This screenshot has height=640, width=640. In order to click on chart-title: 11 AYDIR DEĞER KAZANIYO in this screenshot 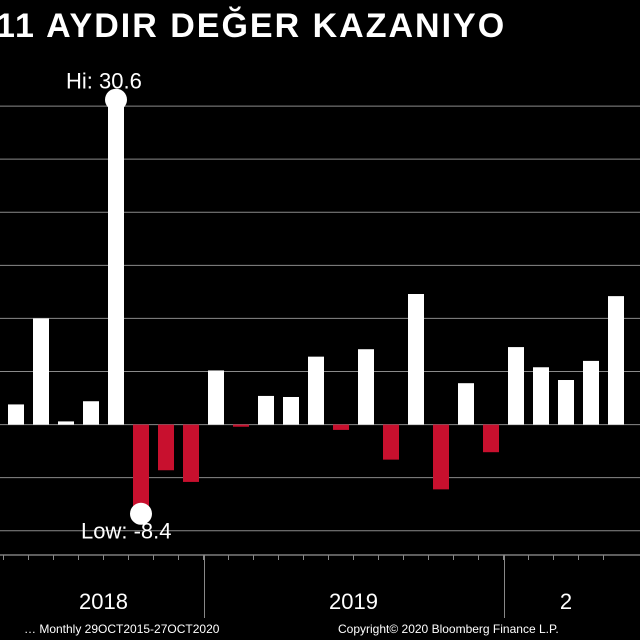, I will do `click(253, 26)`.